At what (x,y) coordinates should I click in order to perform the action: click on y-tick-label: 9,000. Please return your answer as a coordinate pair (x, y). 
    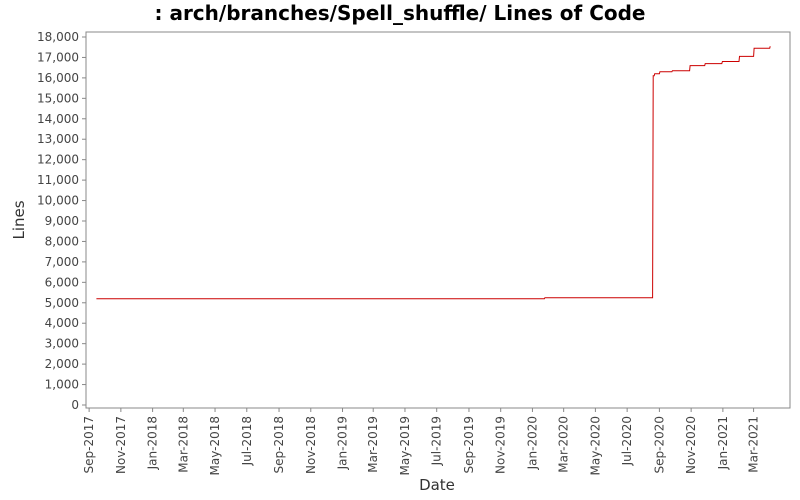
    Looking at the image, I should click on (62, 221).